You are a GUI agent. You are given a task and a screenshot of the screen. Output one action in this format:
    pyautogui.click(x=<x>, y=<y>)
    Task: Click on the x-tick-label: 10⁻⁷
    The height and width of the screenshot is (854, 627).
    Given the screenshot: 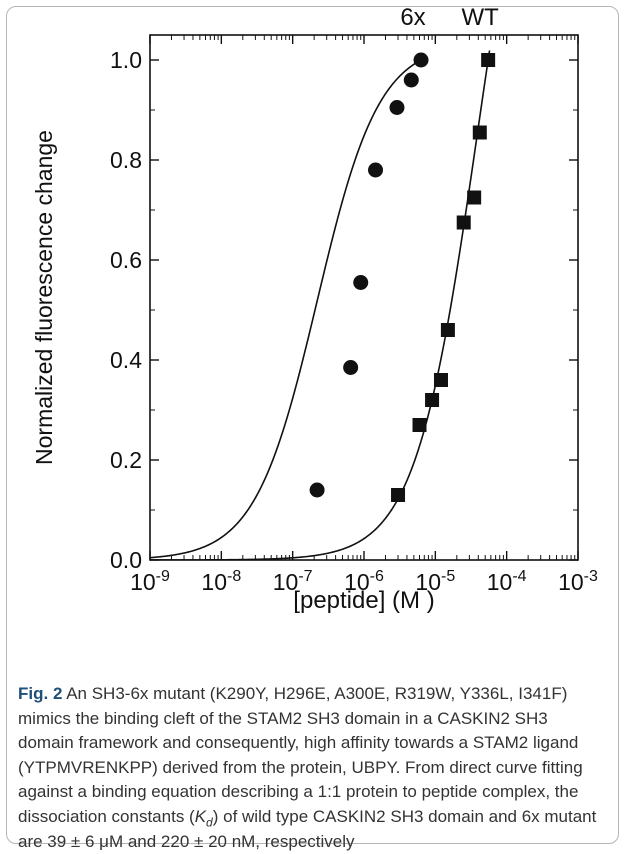 What is the action you would take?
    pyautogui.click(x=293, y=581)
    